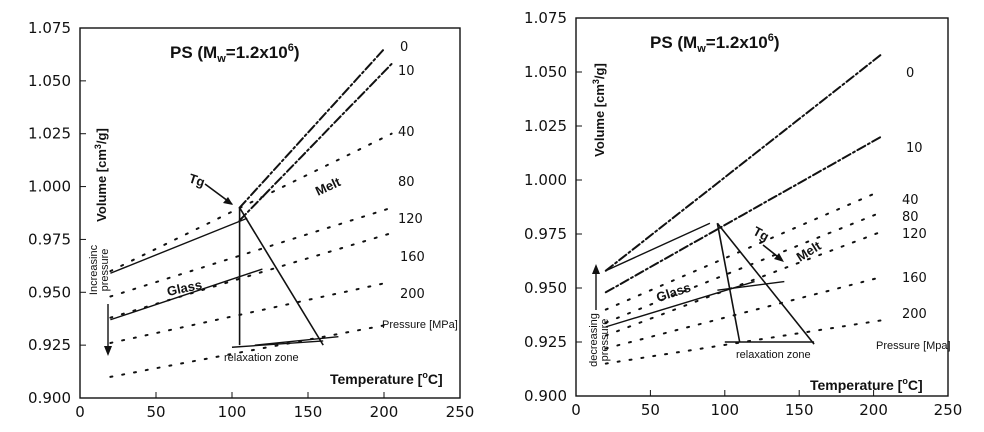  I want to click on x-axis-label-right: Temperature [oC], so click(866, 384).